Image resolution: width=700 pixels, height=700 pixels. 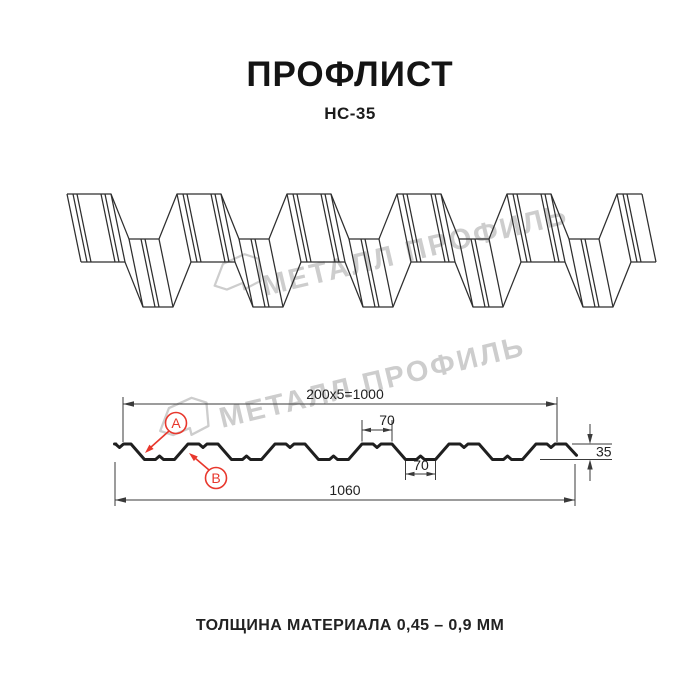 I want to click on header: ПРОФЛИСТ НС-35, so click(x=350, y=89).